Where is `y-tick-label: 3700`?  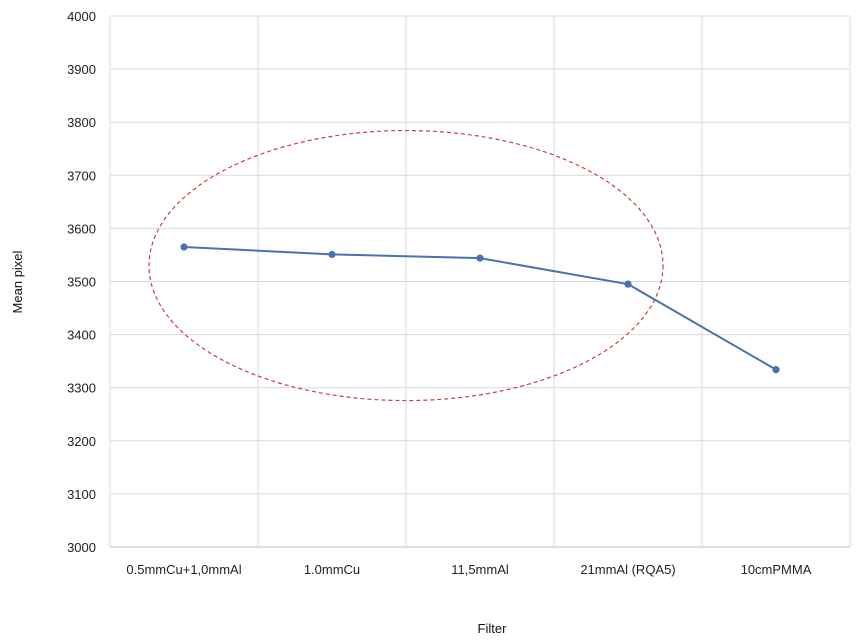
y-tick-label: 3700 is located at coordinates (81, 175).